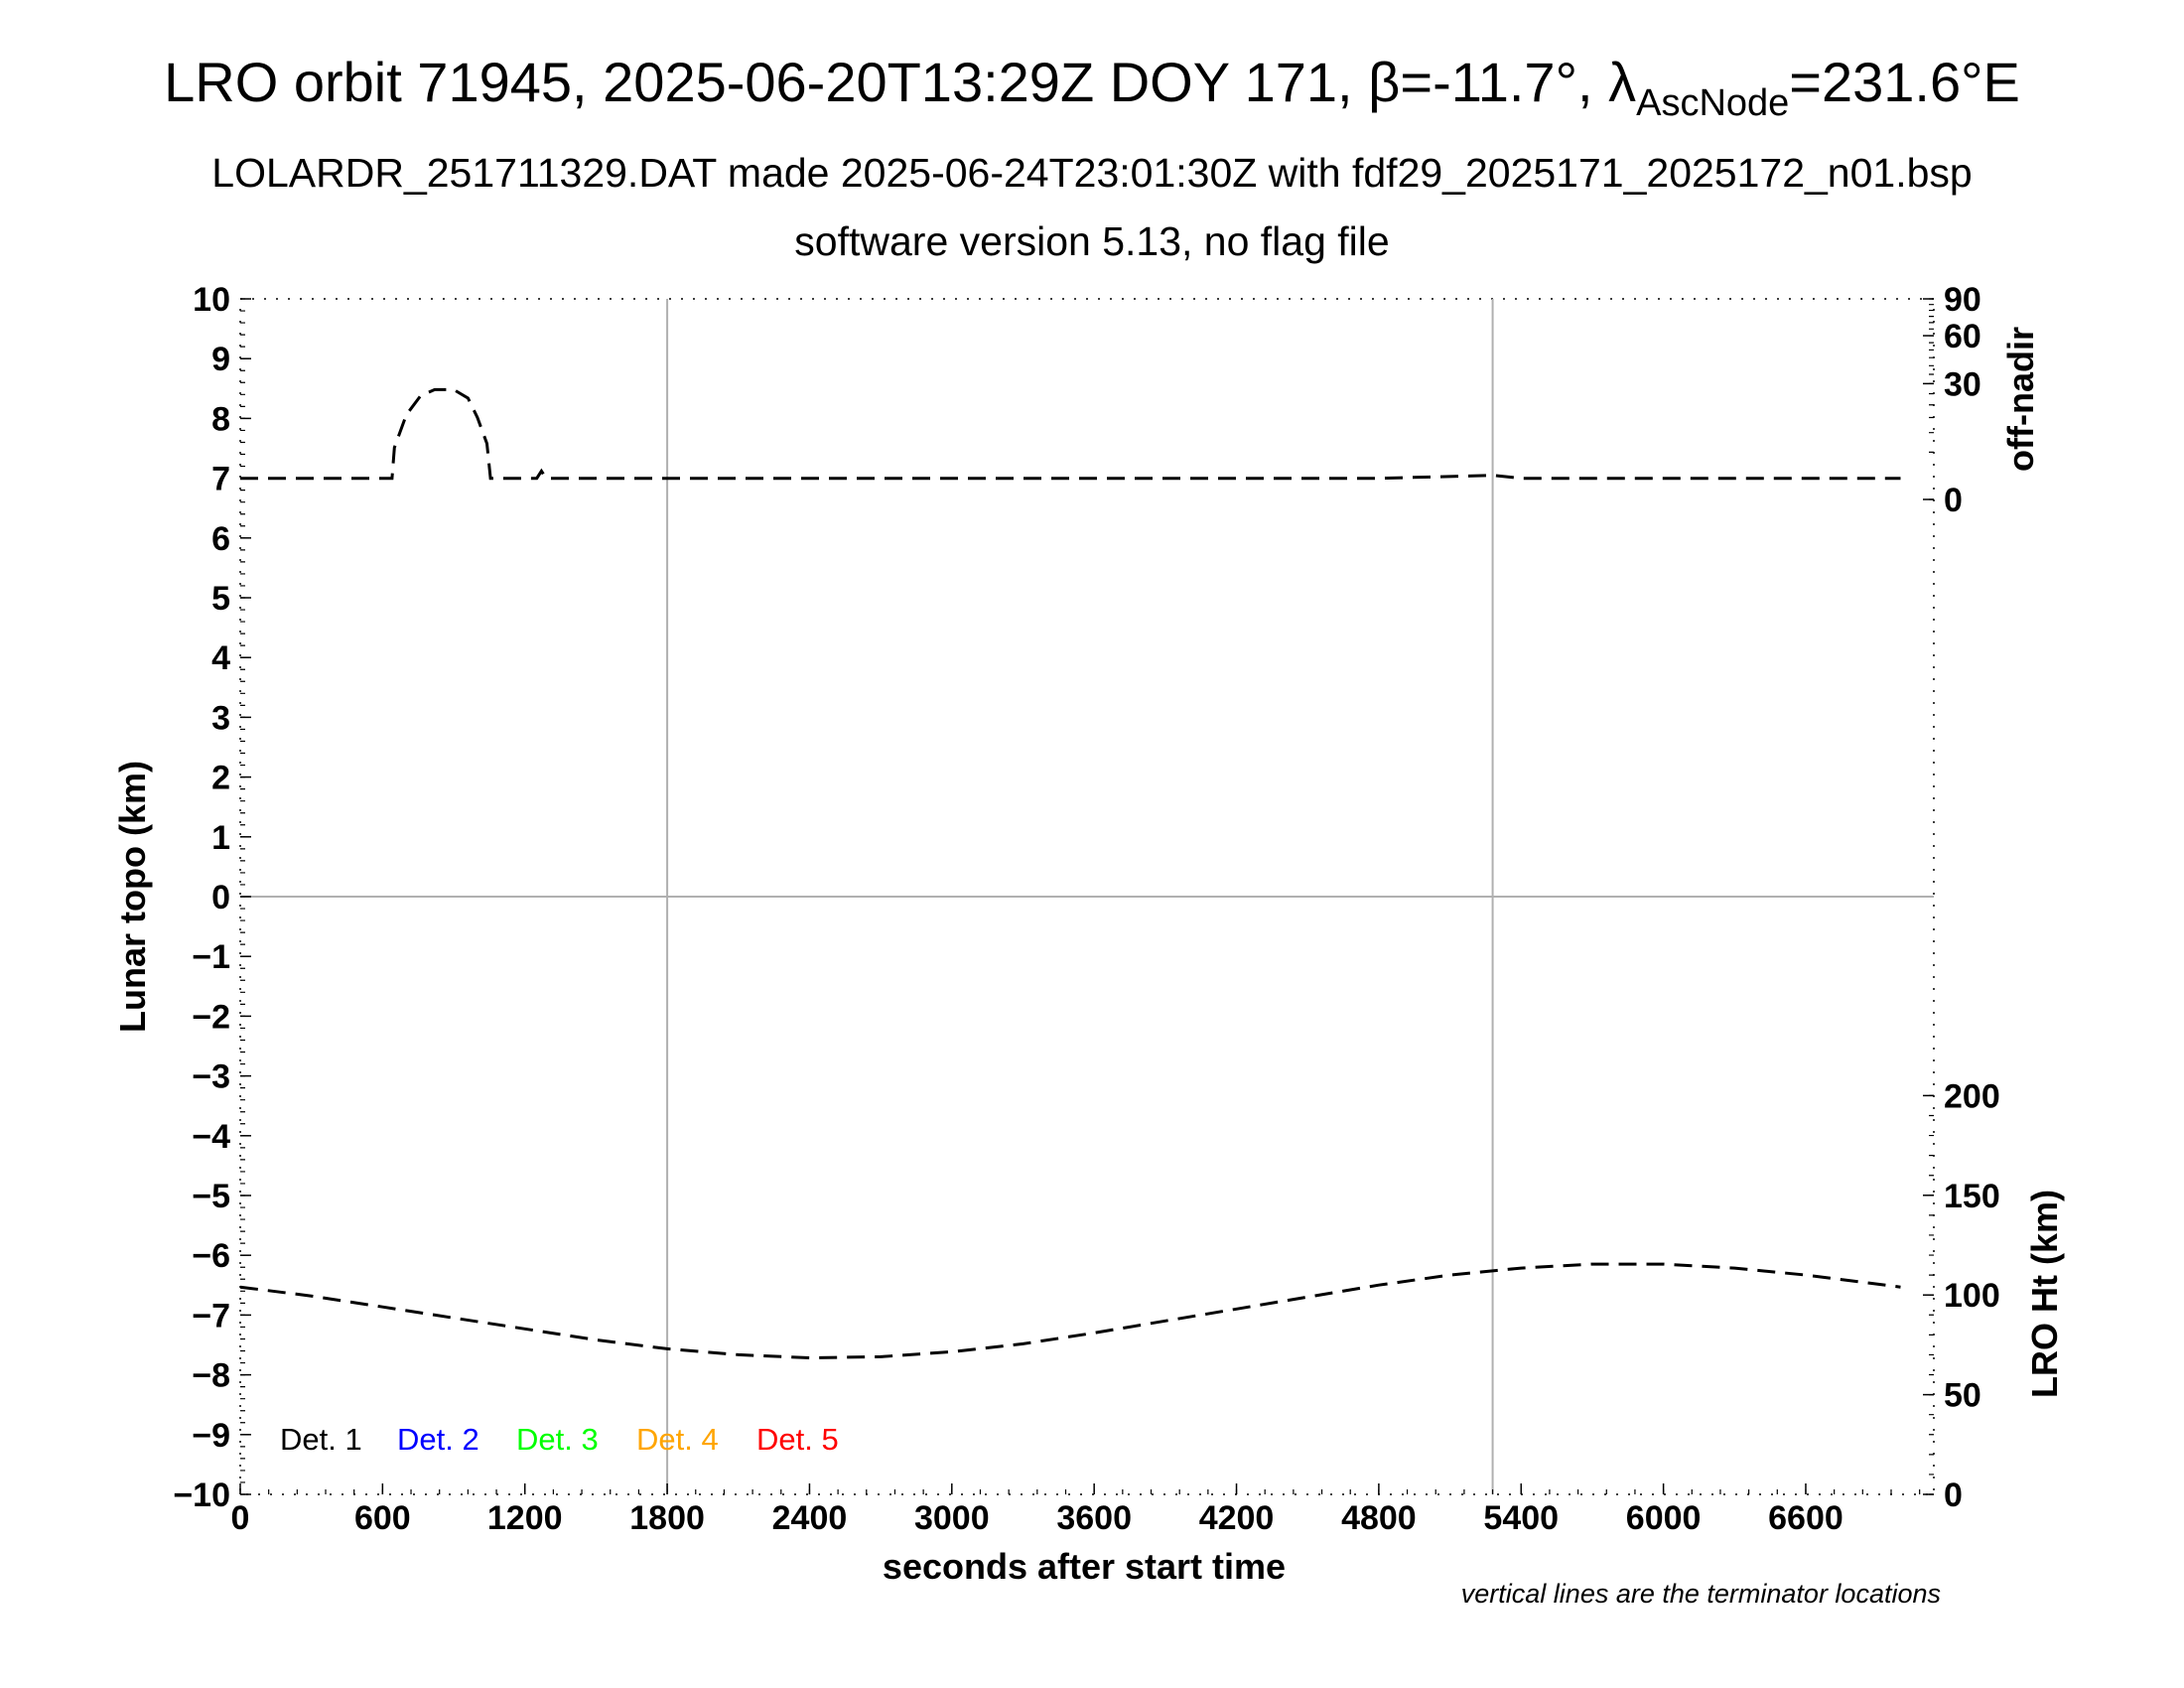 Image resolution: width=2184 pixels, height=1688 pixels. What do you see at coordinates (240, 1518) in the screenshot?
I see `x-tick-label: 0` at bounding box center [240, 1518].